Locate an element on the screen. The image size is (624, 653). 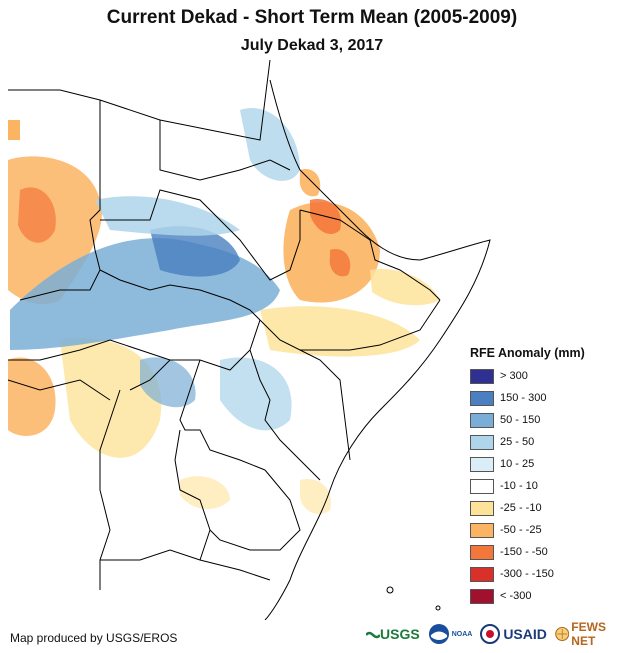
noaa-logo-text: NOAA is located at coordinates (462, 634).